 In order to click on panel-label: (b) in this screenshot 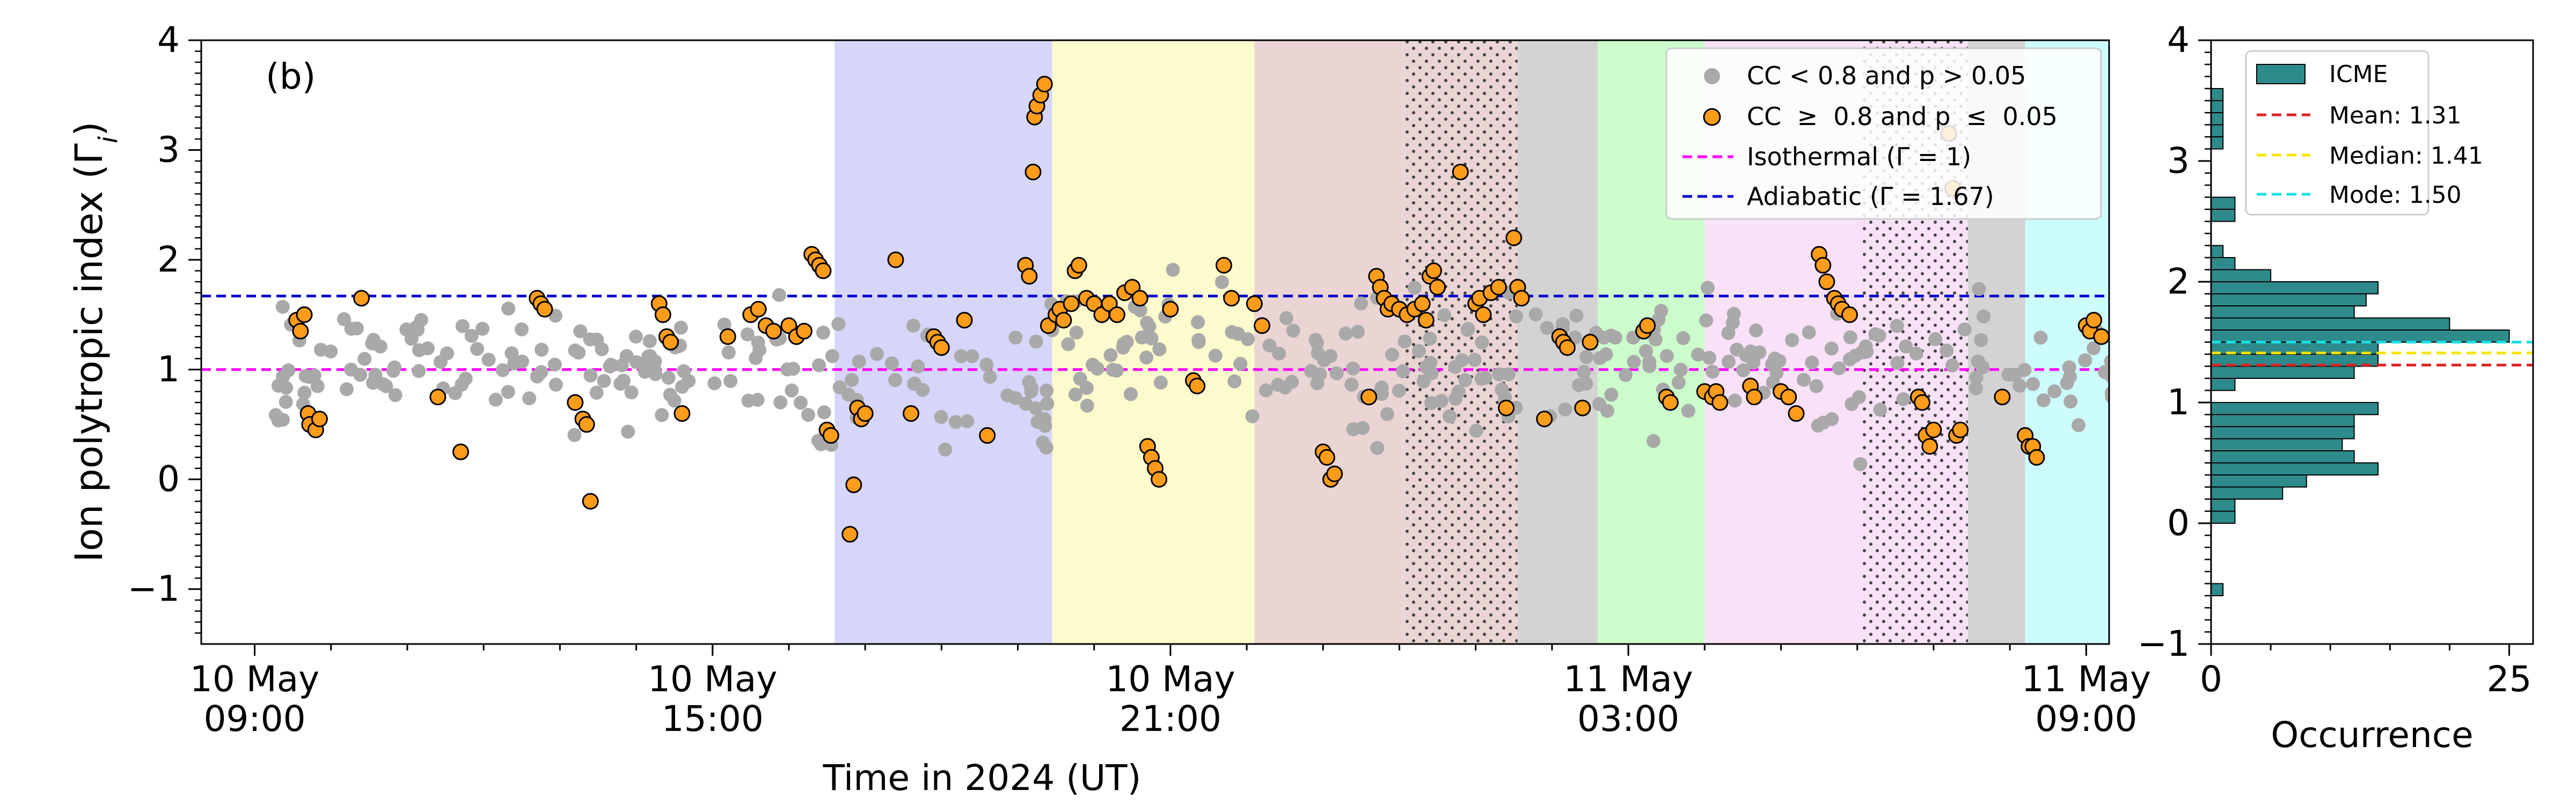, I will do `click(291, 76)`.